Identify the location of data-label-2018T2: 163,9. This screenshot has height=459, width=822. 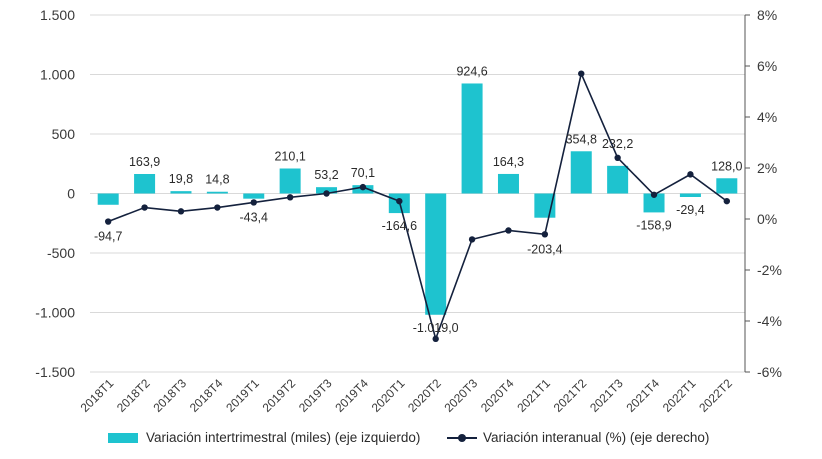
(144, 162).